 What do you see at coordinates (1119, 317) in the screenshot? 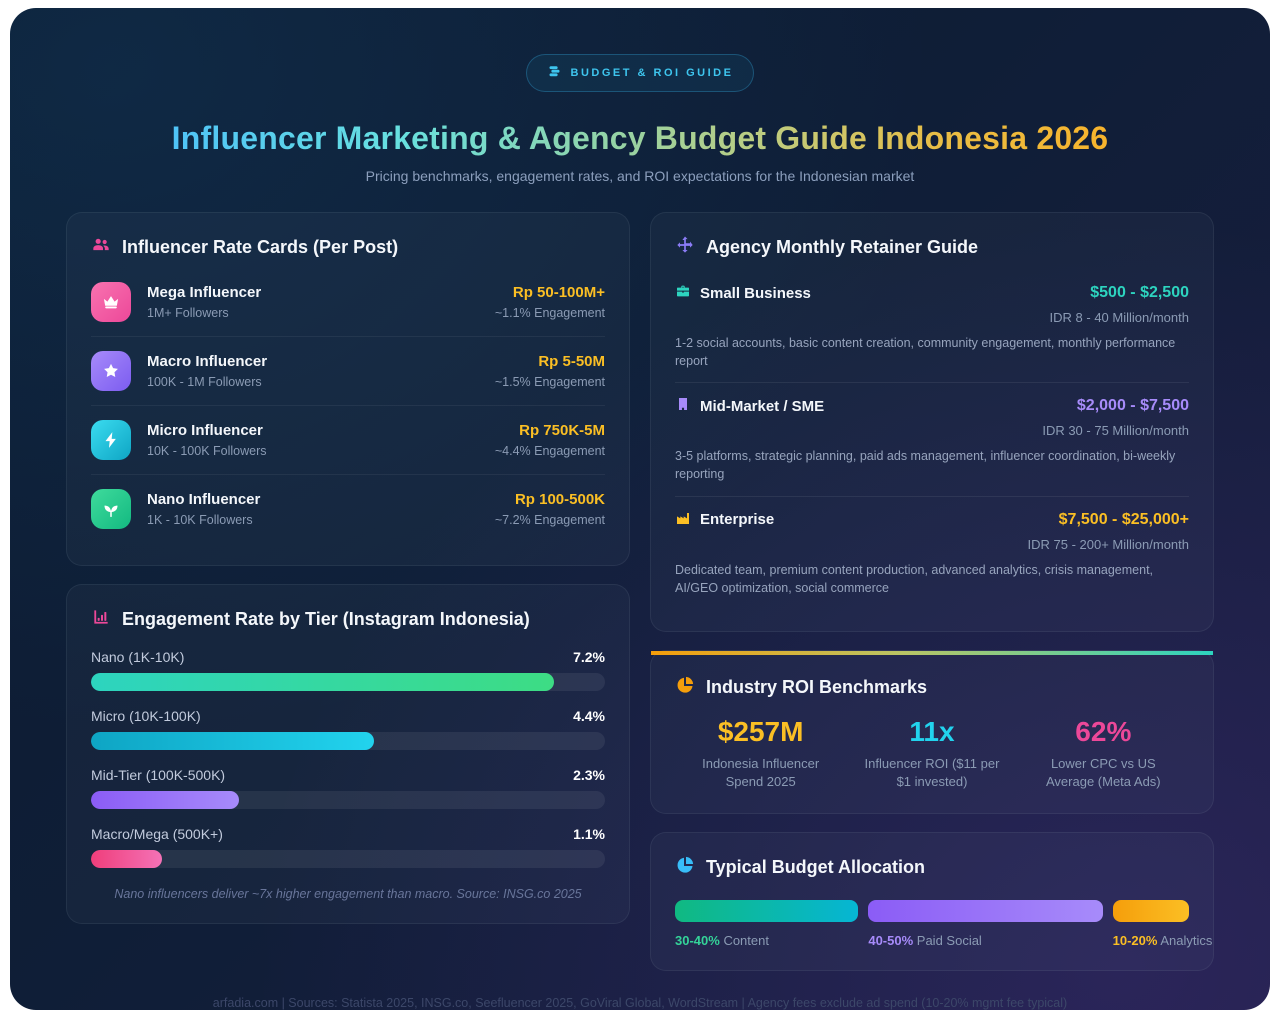
I see `tier-idr: IDR 8 - 40 Million/month` at bounding box center [1119, 317].